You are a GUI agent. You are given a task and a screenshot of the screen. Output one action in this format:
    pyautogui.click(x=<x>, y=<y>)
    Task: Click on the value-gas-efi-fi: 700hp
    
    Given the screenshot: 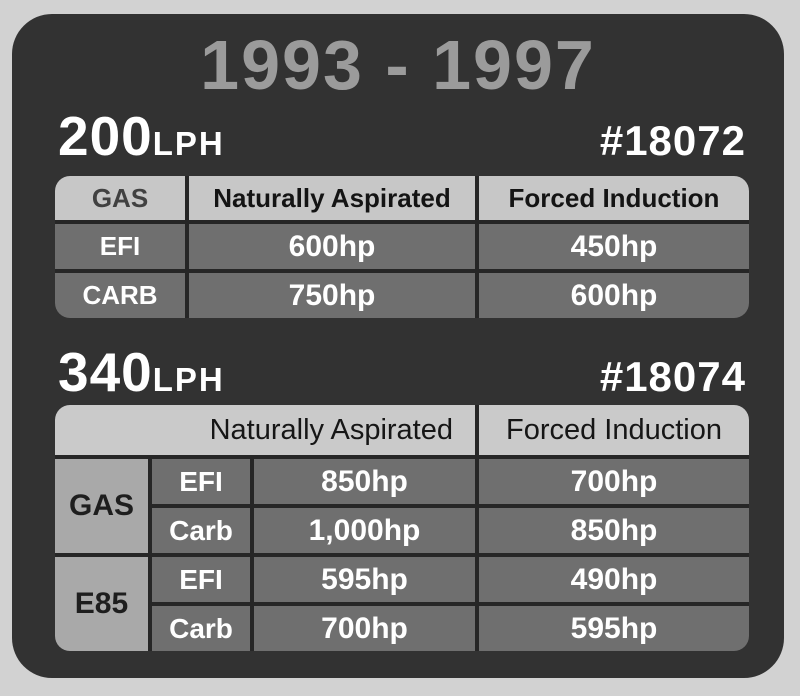 What is the action you would take?
    pyautogui.click(x=614, y=481)
    